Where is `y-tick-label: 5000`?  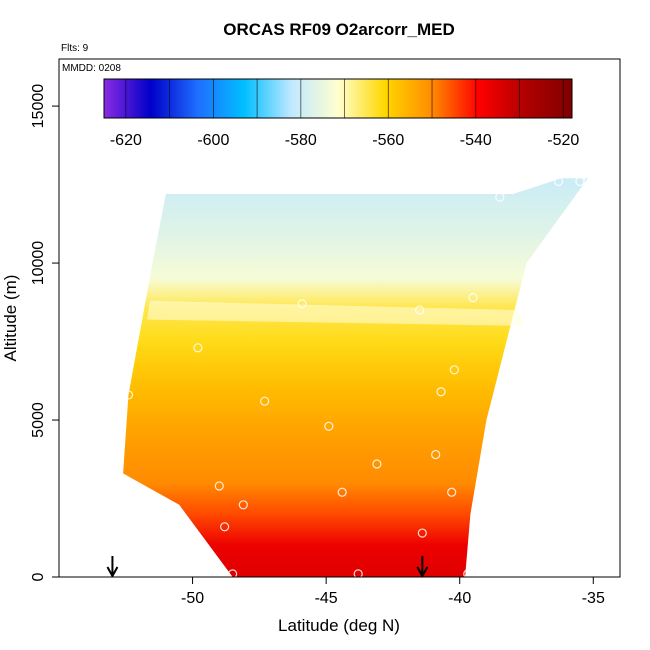 y-tick-label: 5000 is located at coordinates (38, 420).